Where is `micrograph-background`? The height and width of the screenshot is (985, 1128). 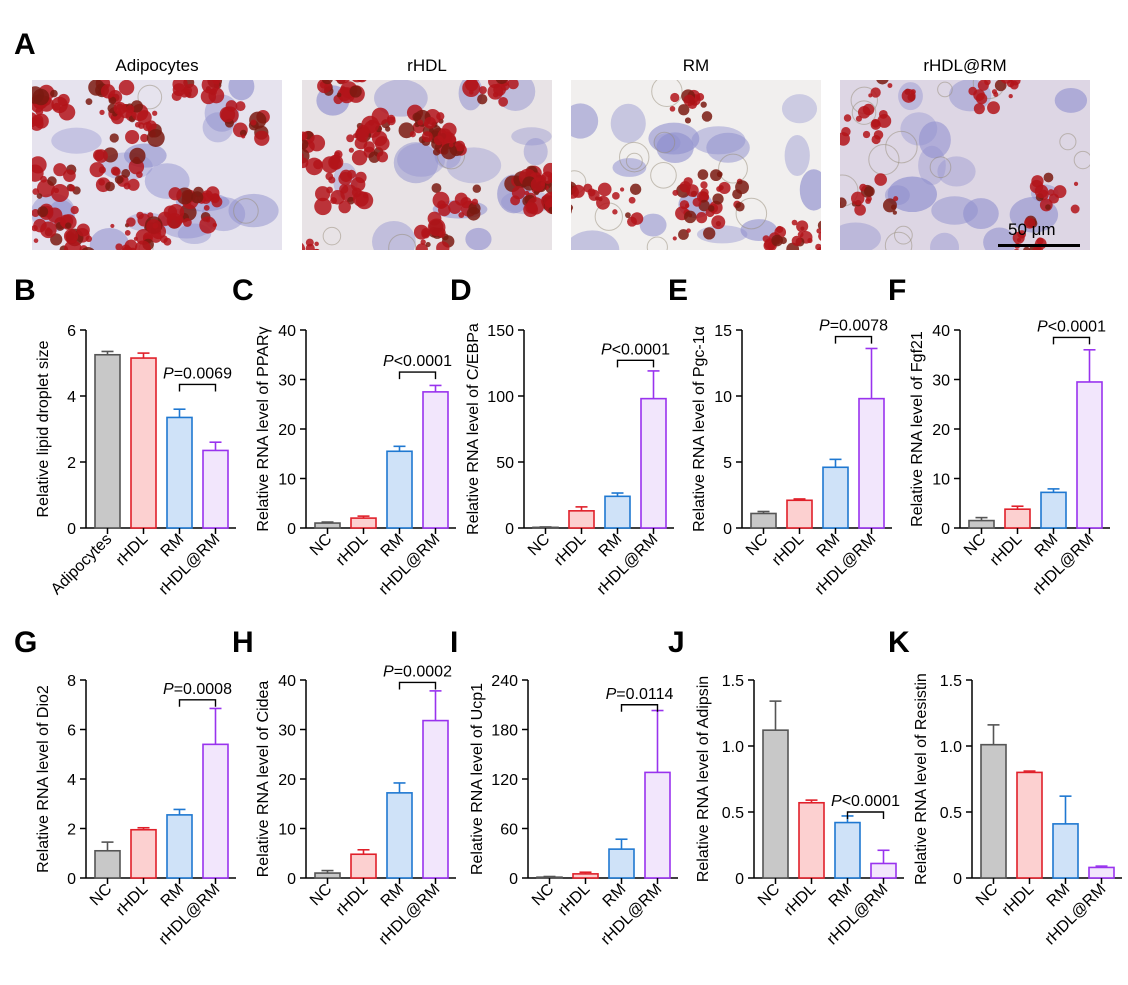
micrograph-background is located at coordinates (696, 165).